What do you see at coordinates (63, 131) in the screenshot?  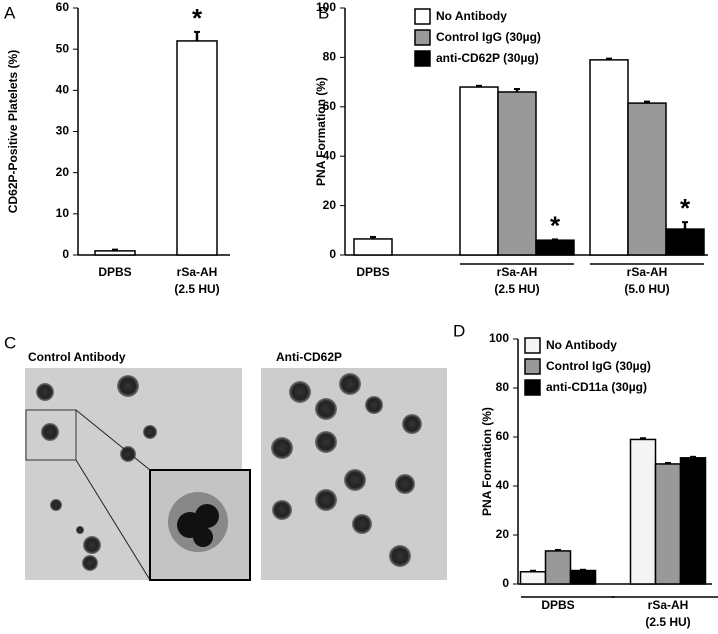 I see `y-tick-label: 30` at bounding box center [63, 131].